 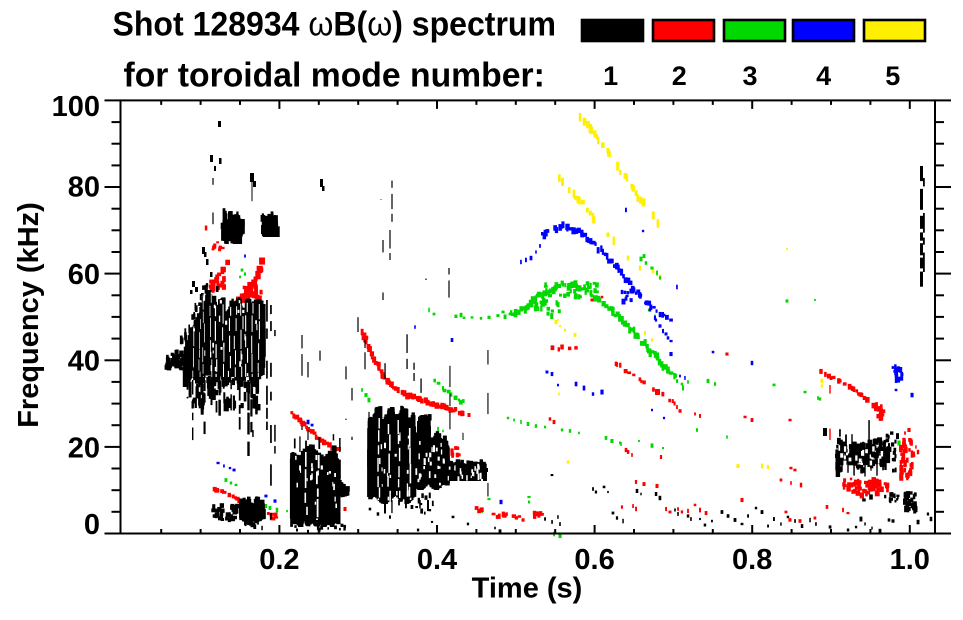 I want to click on svg-text: 1, so click(x=610, y=76).